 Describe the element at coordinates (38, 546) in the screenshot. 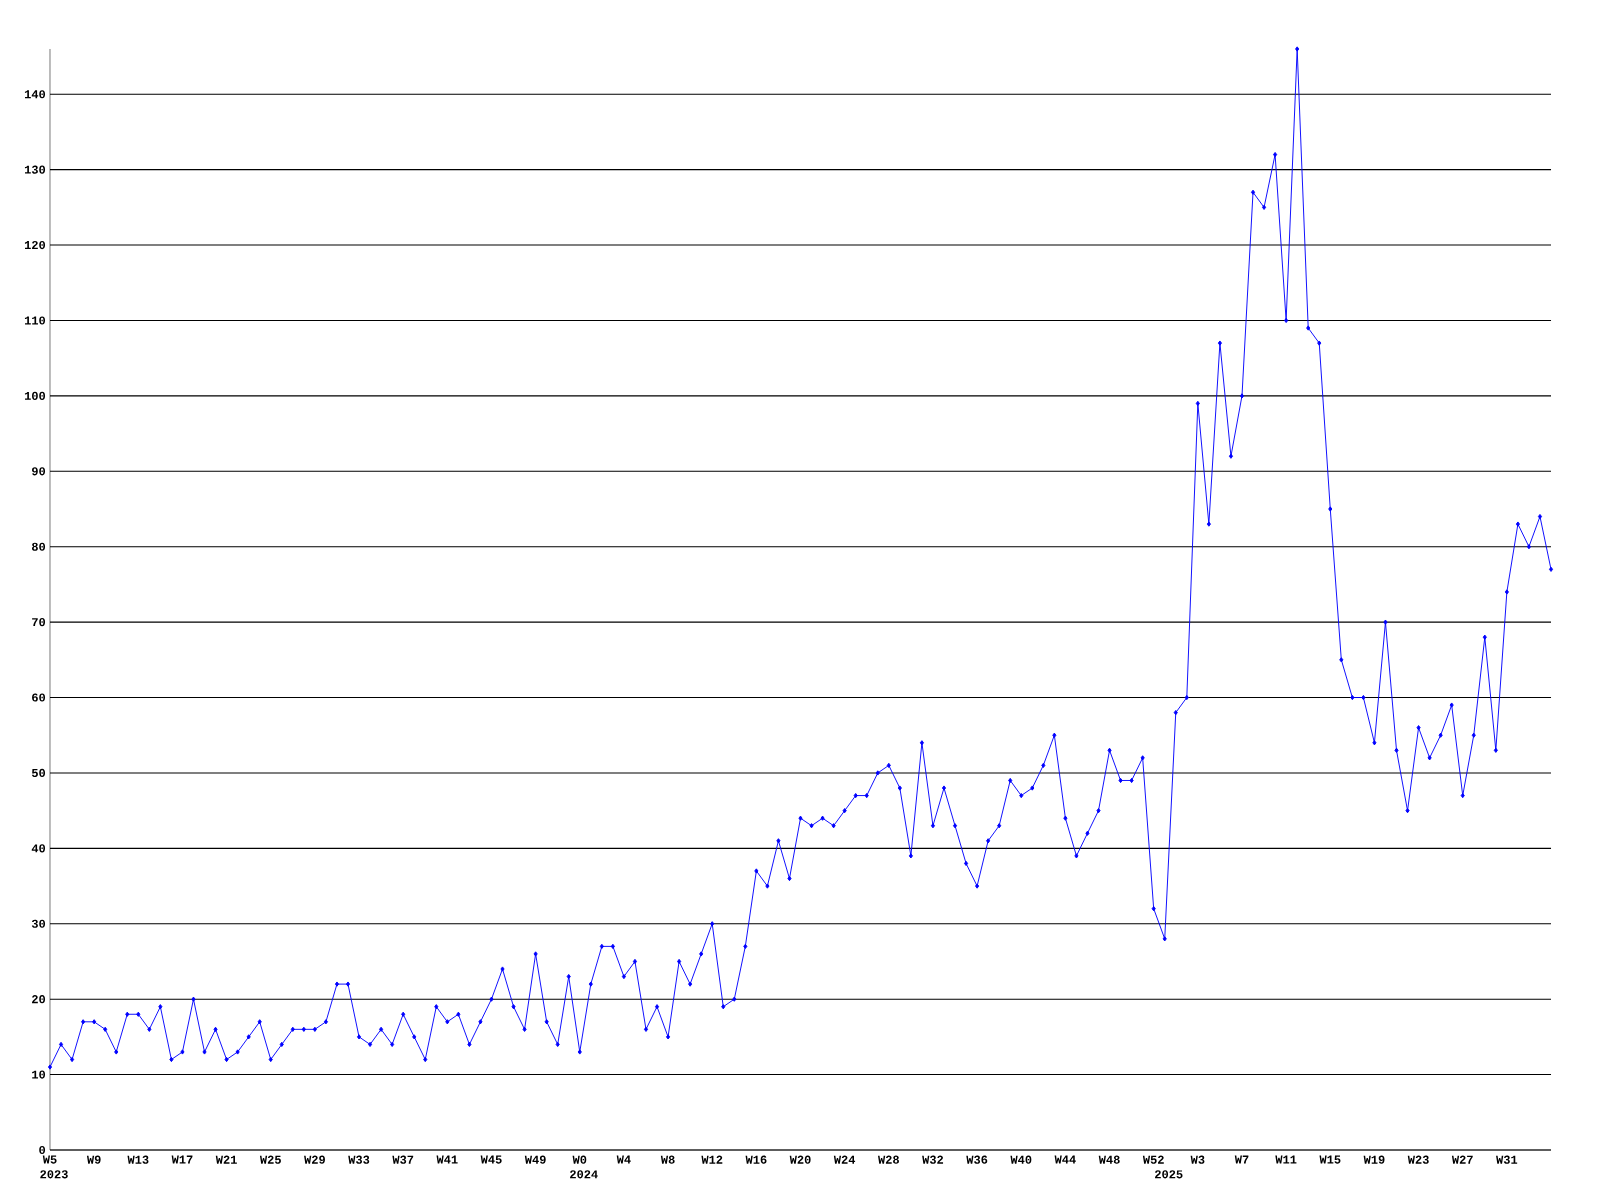

I see `y-tick-label: 80` at that location.